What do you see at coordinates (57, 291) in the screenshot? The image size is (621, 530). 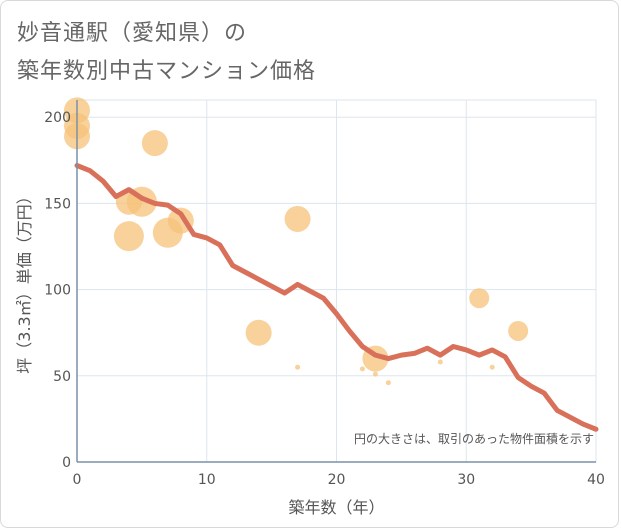 I see `y-tick-label: 100` at bounding box center [57, 291].